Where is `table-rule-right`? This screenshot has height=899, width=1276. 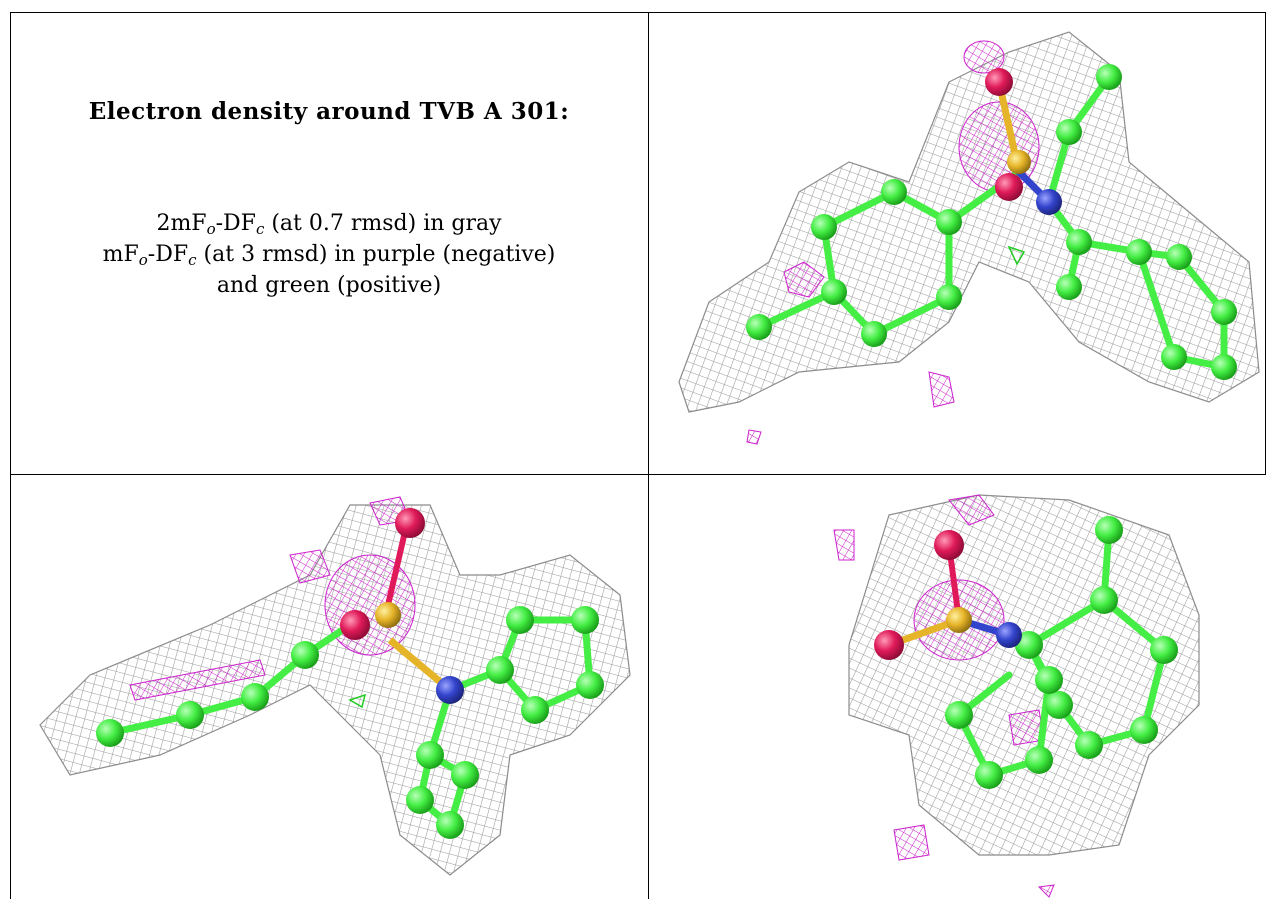 table-rule-right is located at coordinates (1265, 243).